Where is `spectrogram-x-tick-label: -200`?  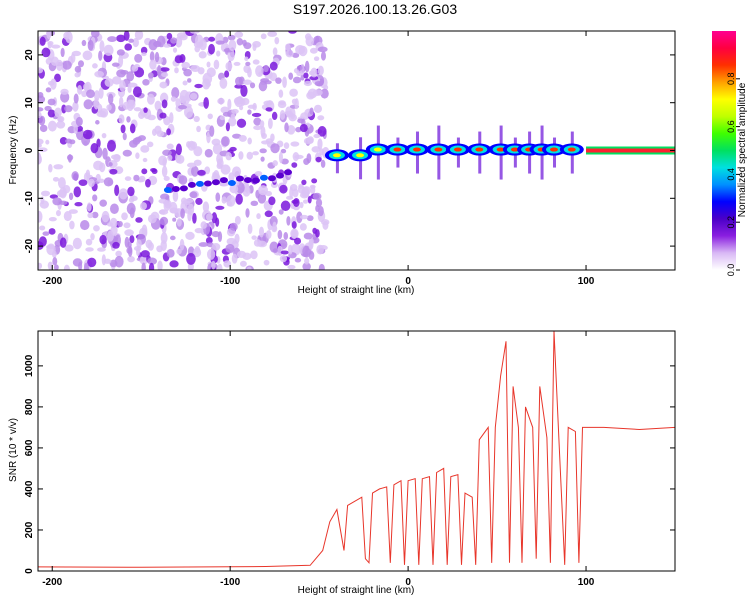
spectrogram-x-tick-label: -200 is located at coordinates (52, 281).